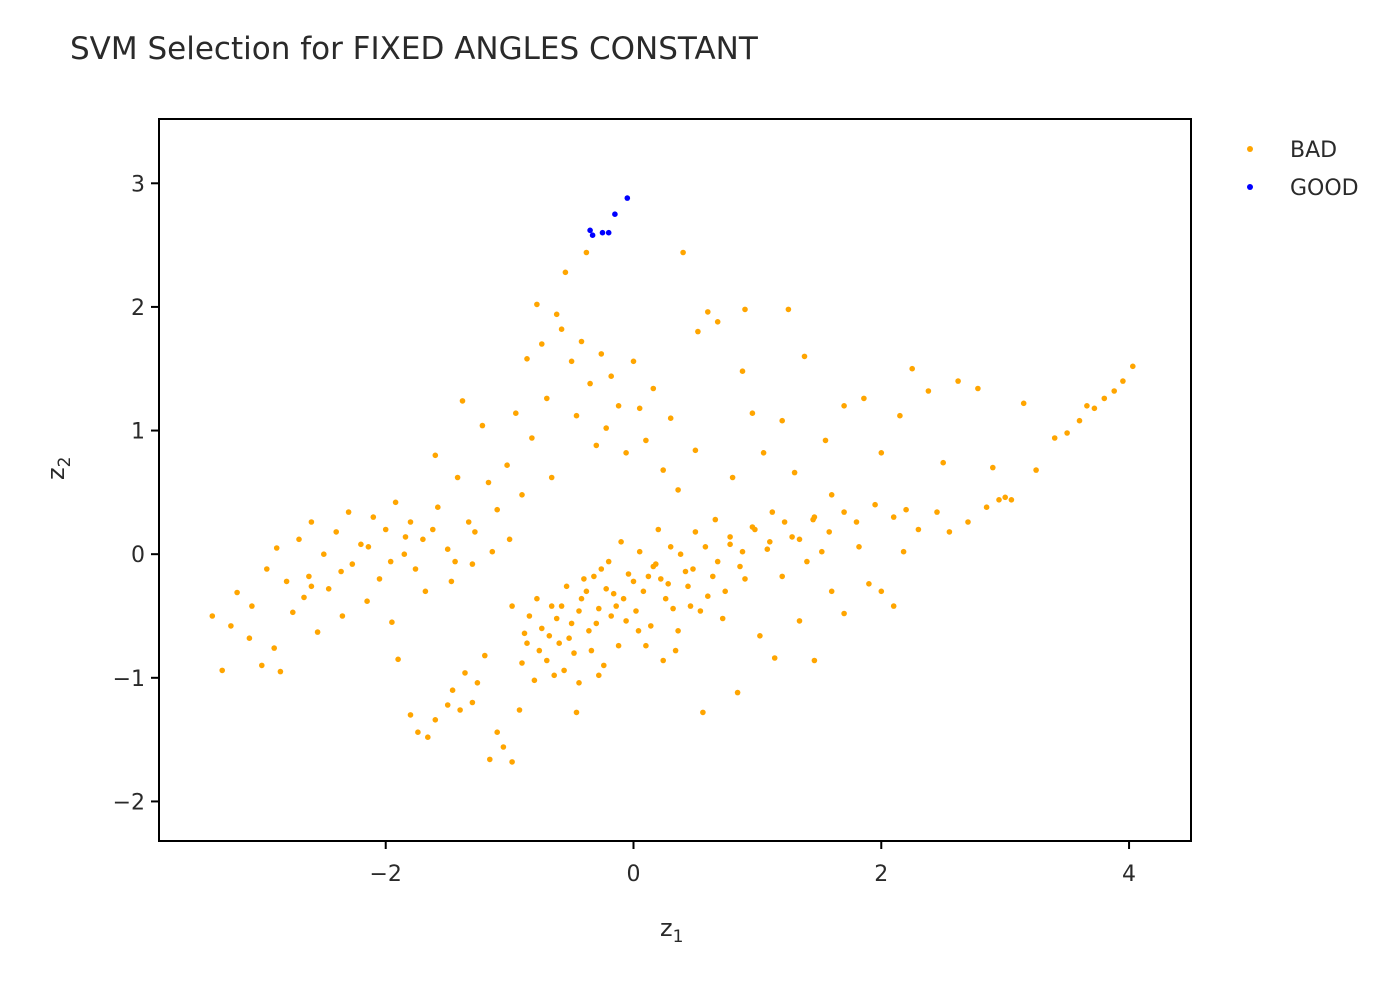 The height and width of the screenshot is (1000, 1400). What do you see at coordinates (881, 874) in the screenshot?
I see `x-tick-label: 2` at bounding box center [881, 874].